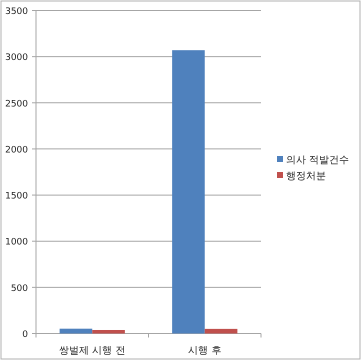 The width and height of the screenshot is (362, 361). I want to click on y-tick-label: 1500, so click(16, 197).